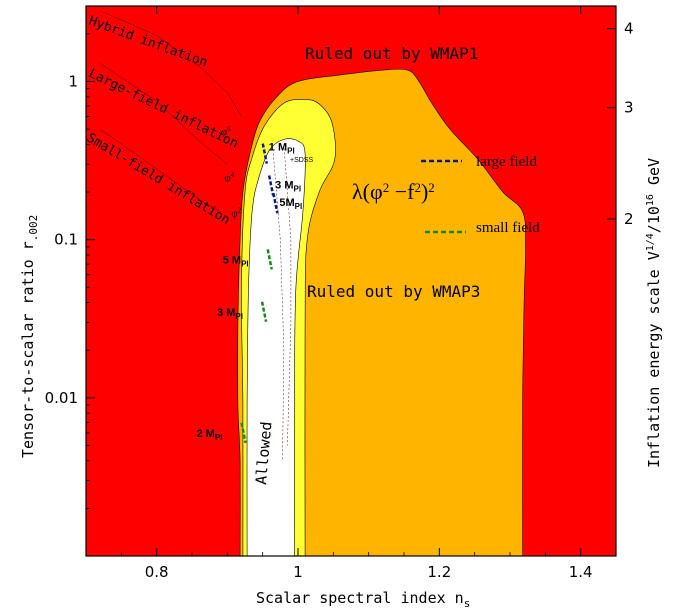 This screenshot has width=686, height=613. What do you see at coordinates (73, 81) in the screenshot?
I see `y-tick-label-2: 1` at bounding box center [73, 81].